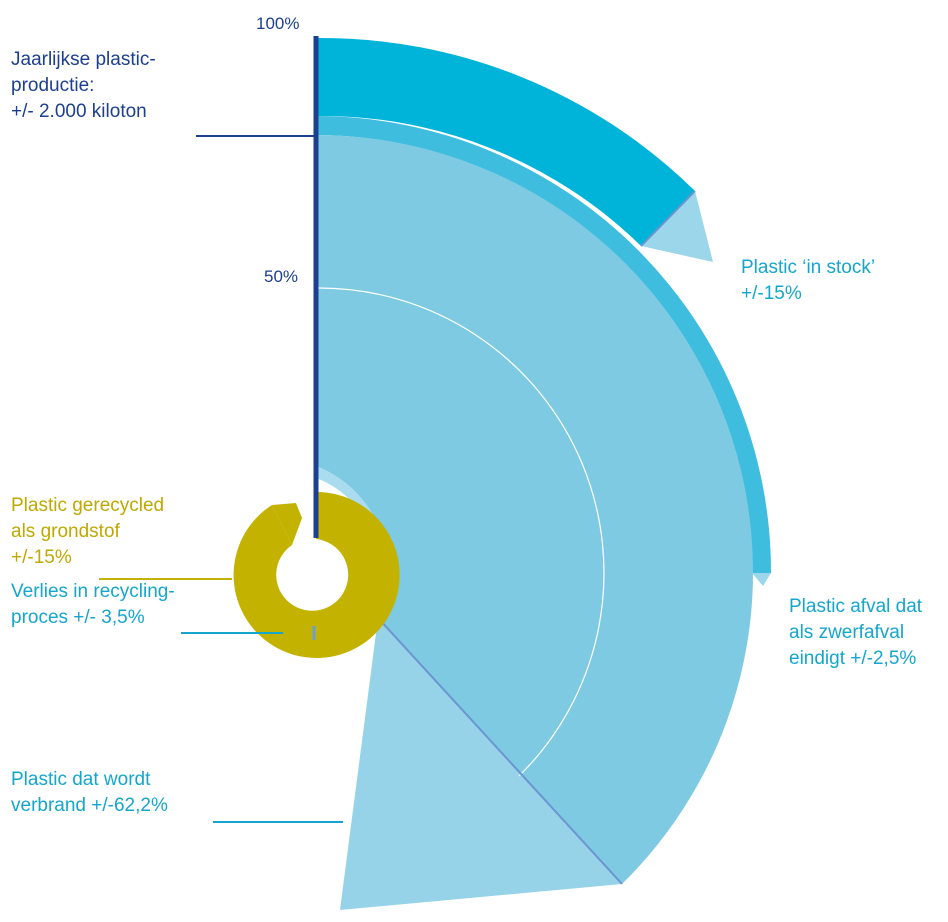 The image size is (948, 922). I want to click on recycled-label: Plastic gerecycled als grondstof +/-15%, so click(87, 532).